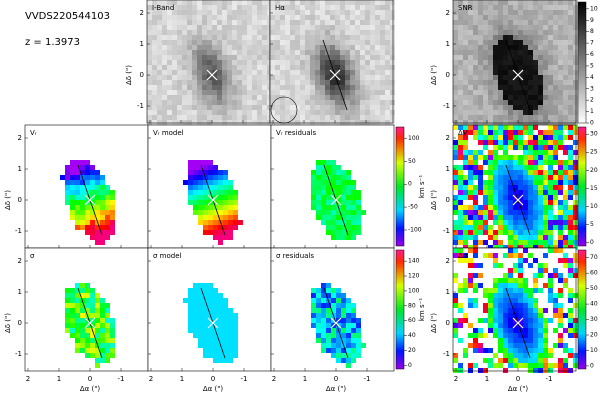  Describe the element at coordinates (446, 354) in the screenshot. I see `y-tick-label: -1` at that location.